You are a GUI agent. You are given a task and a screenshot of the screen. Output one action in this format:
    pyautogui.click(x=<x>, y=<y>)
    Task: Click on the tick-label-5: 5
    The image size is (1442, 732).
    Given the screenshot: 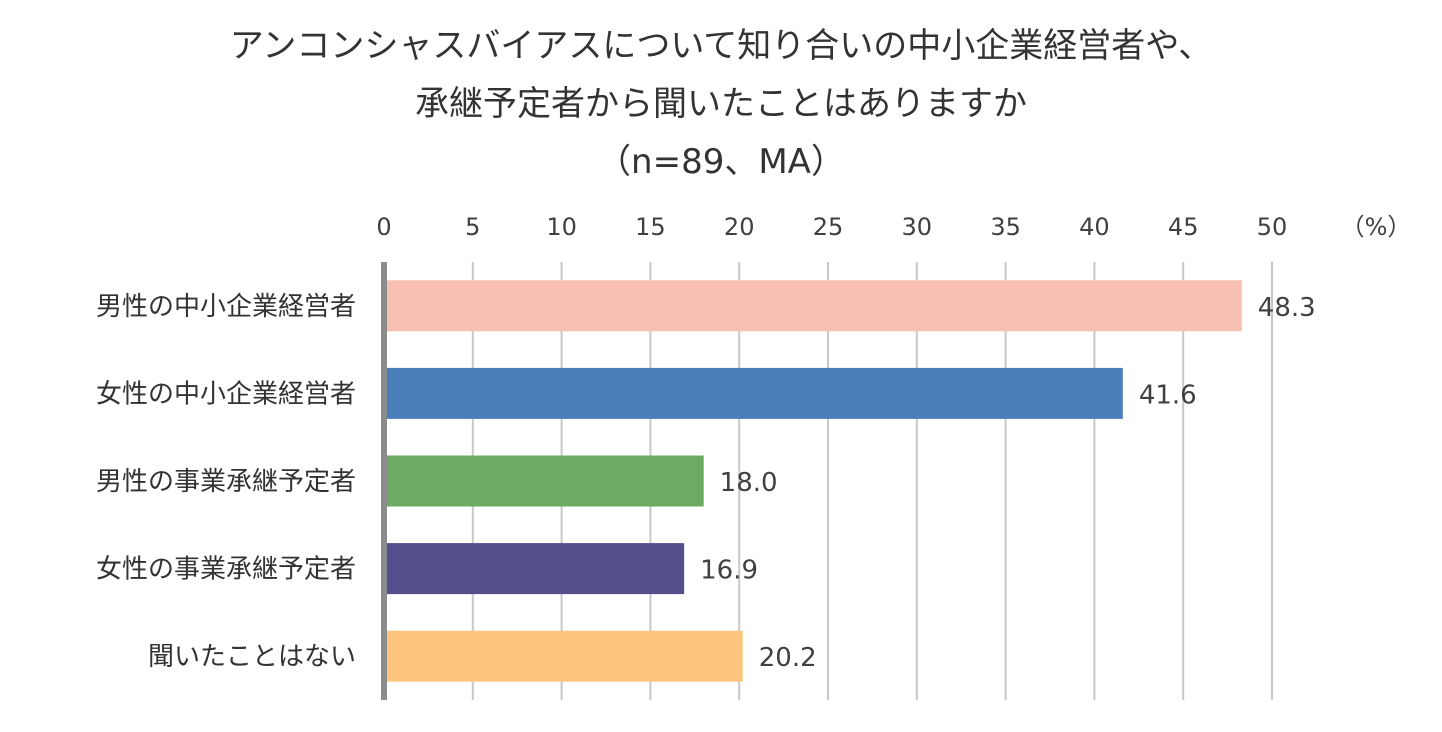 What is the action you would take?
    pyautogui.click(x=472, y=227)
    